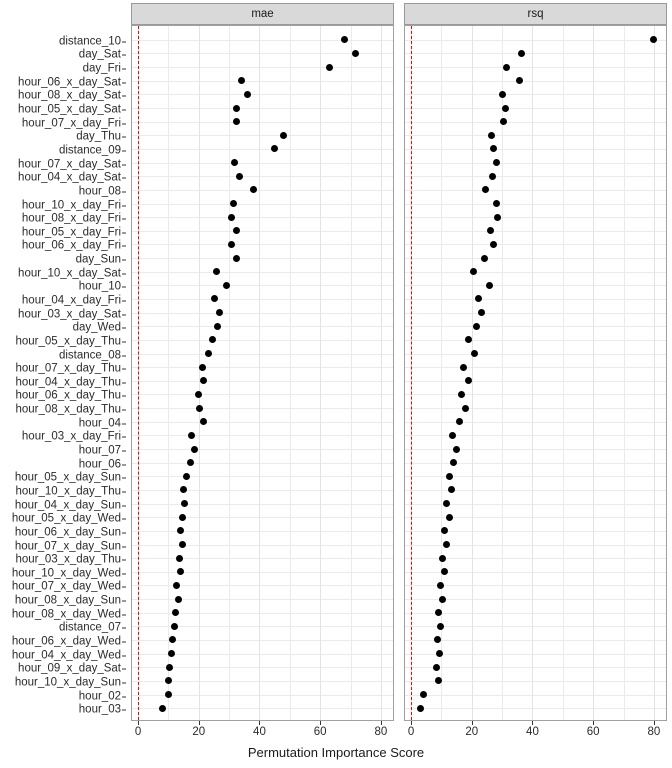  I want to click on y-axis-tick-label: hour_03, so click(99, 709).